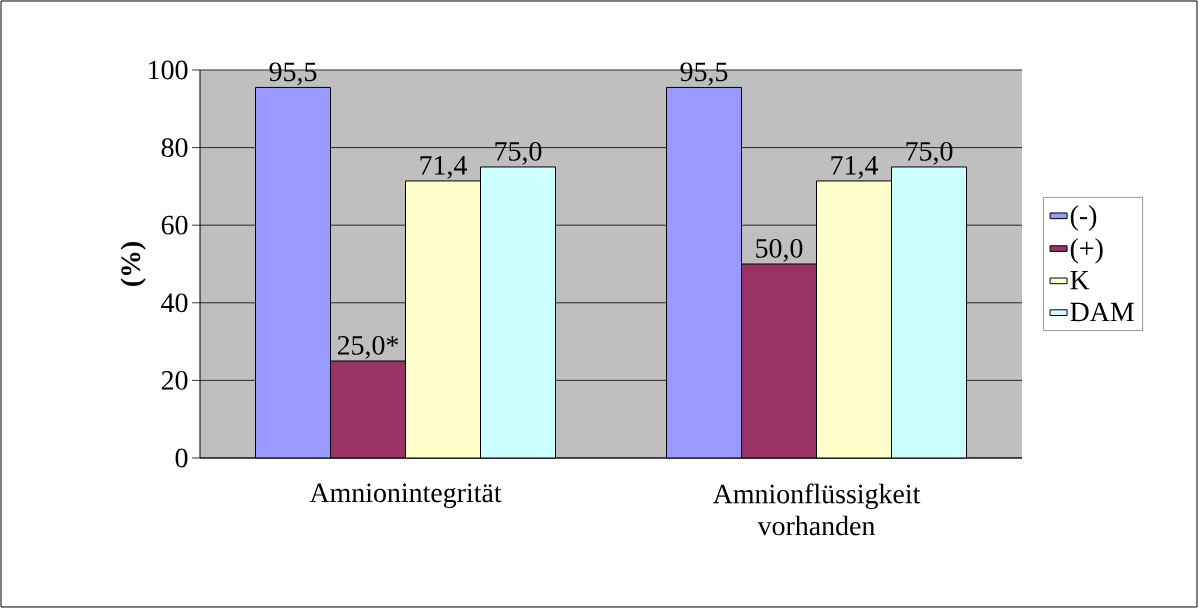  Describe the element at coordinates (405, 495) in the screenshot. I see `x-tick-label: Amnionintegrität` at that location.